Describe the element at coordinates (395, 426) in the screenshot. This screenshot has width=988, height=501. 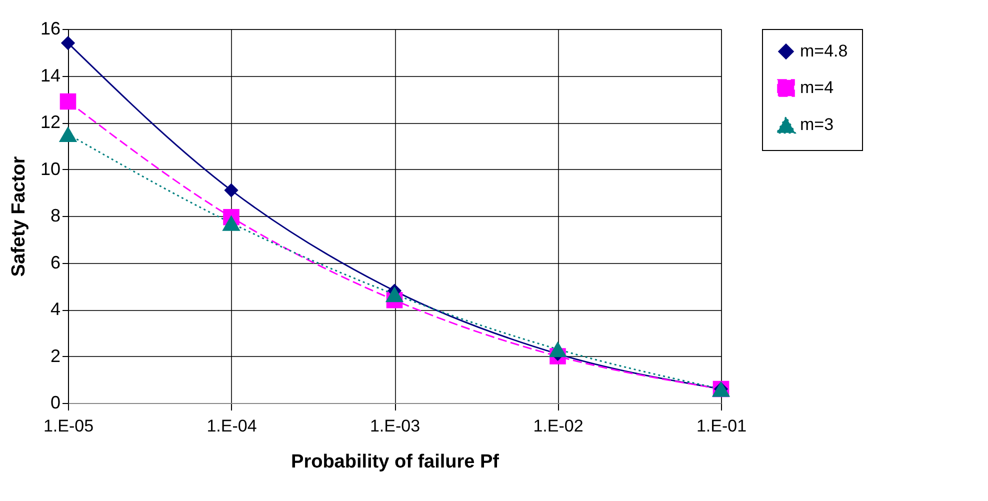
I see `x-tick-label: 1.E-03` at that location.